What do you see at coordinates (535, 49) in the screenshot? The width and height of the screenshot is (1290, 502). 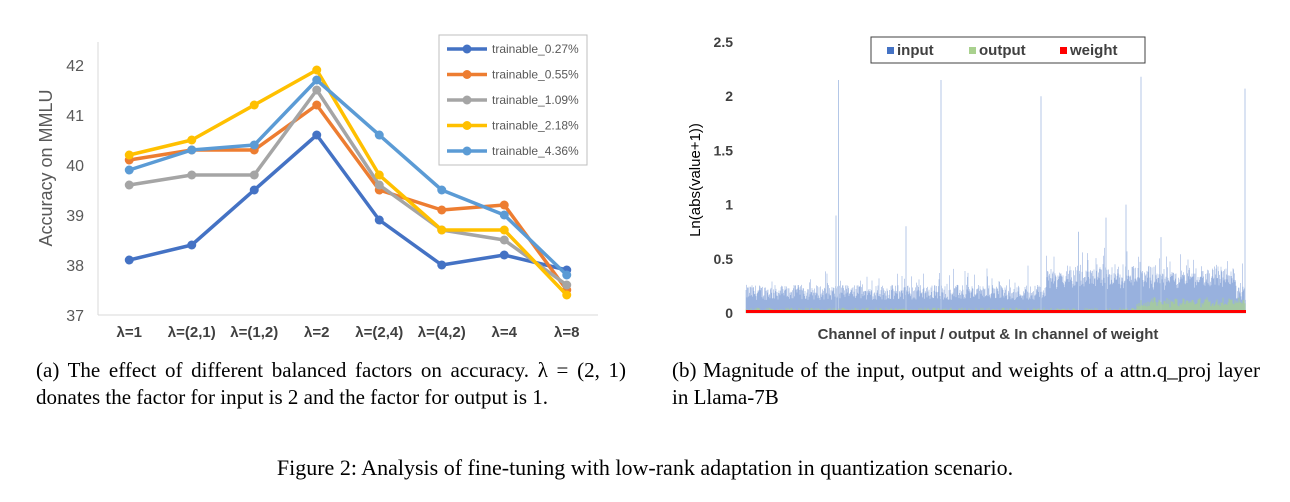 I see `legend-label: trainable_0.27%` at bounding box center [535, 49].